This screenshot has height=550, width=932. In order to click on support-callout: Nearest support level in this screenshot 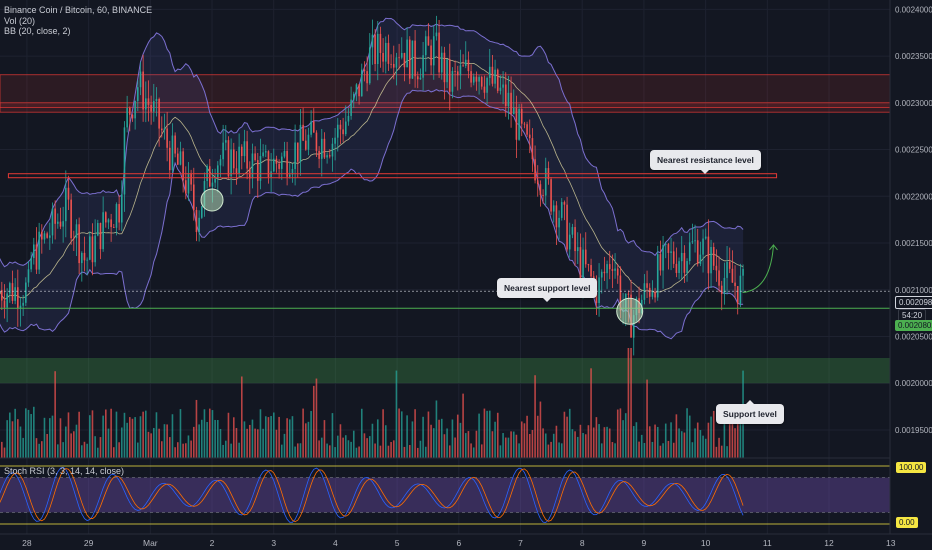, I will do `click(547, 290)`.